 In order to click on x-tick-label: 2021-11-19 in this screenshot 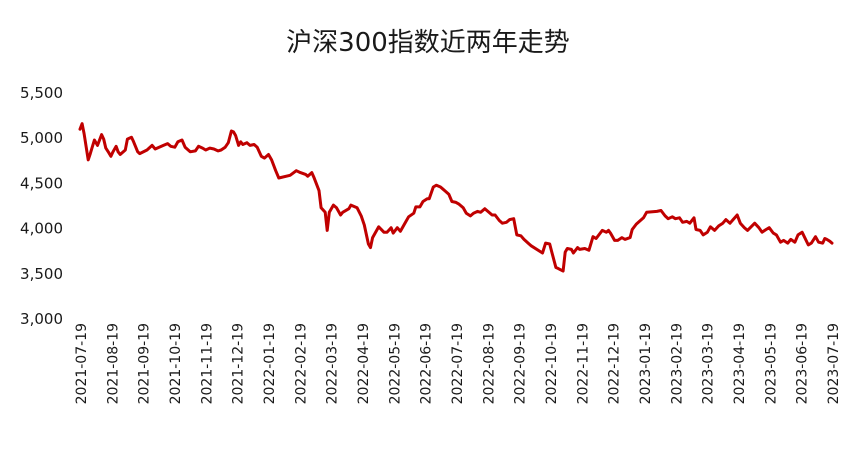, I will do `click(207, 363)`.